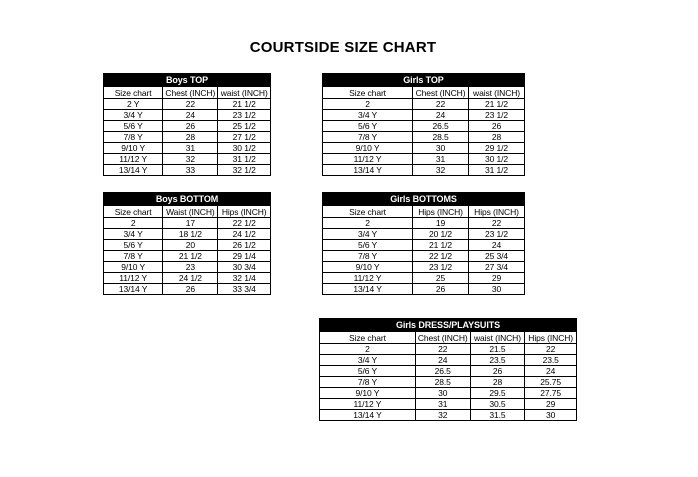  What do you see at coordinates (190, 245) in the screenshot?
I see `cell: 20` at bounding box center [190, 245].